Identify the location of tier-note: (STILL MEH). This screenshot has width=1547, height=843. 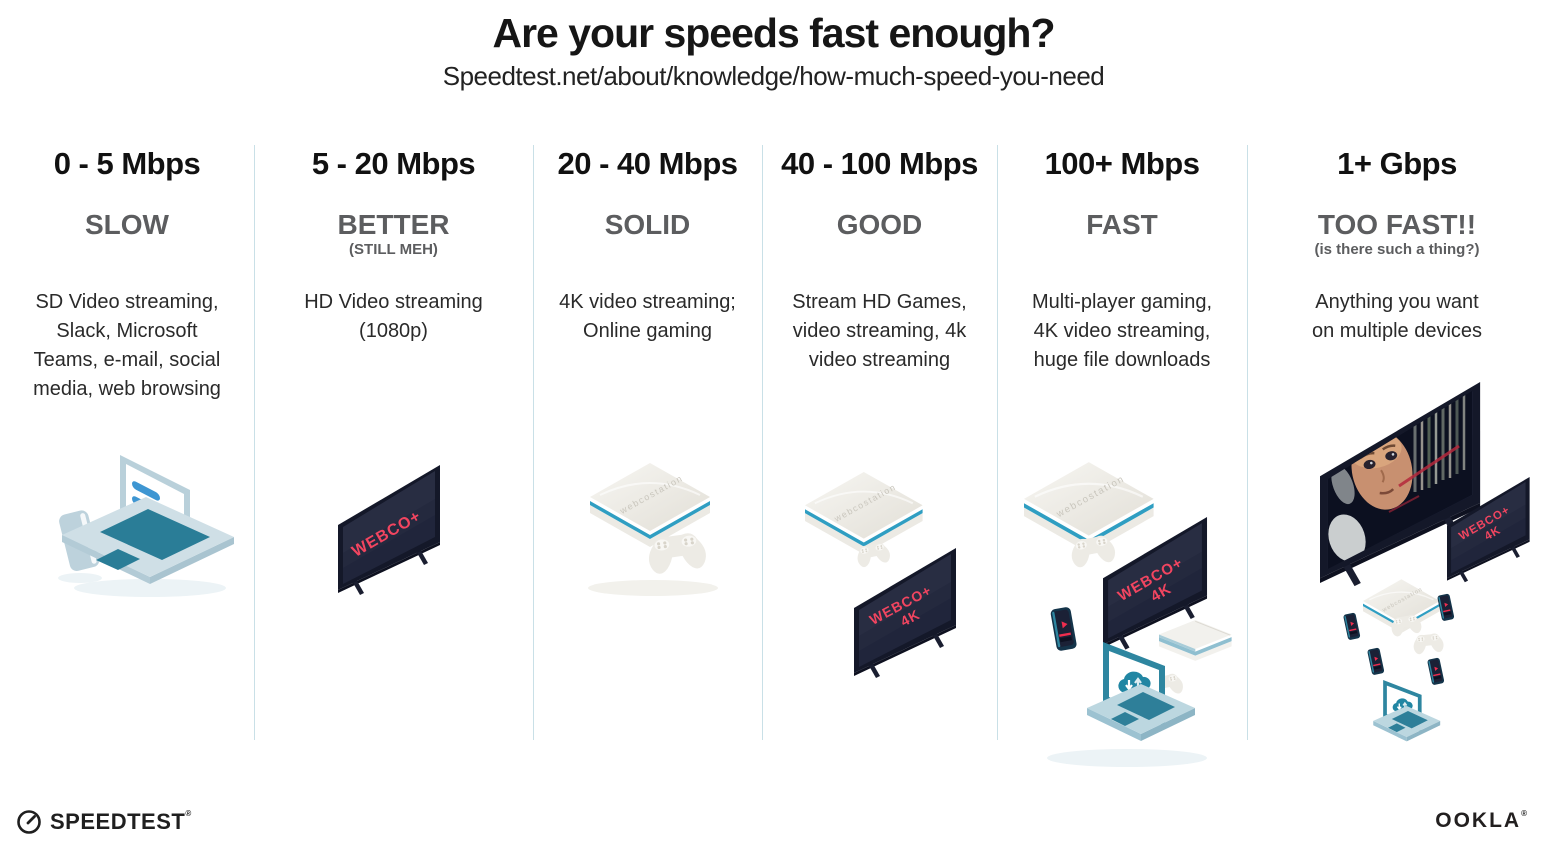
(393, 250).